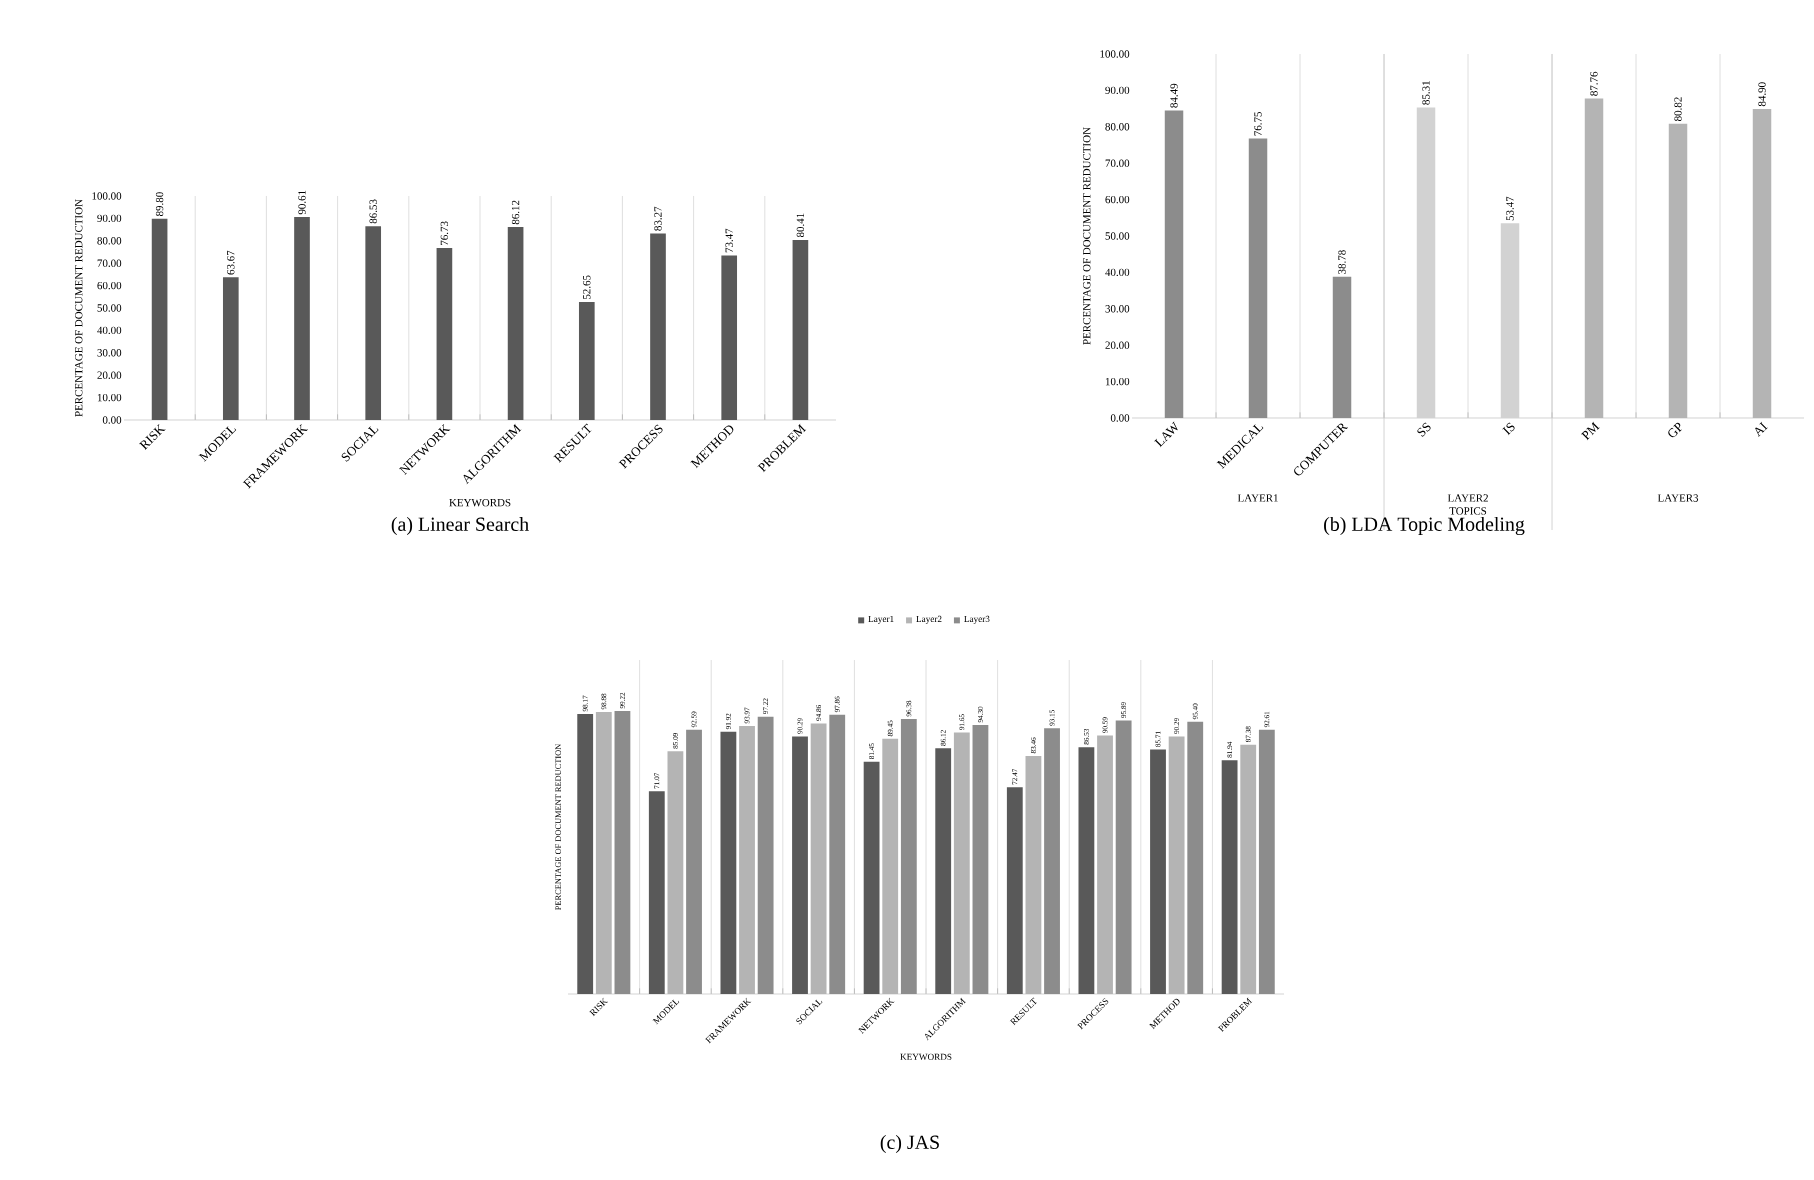  Describe the element at coordinates (460, 526) in the screenshot. I see `text: (a) Linear Search` at that location.